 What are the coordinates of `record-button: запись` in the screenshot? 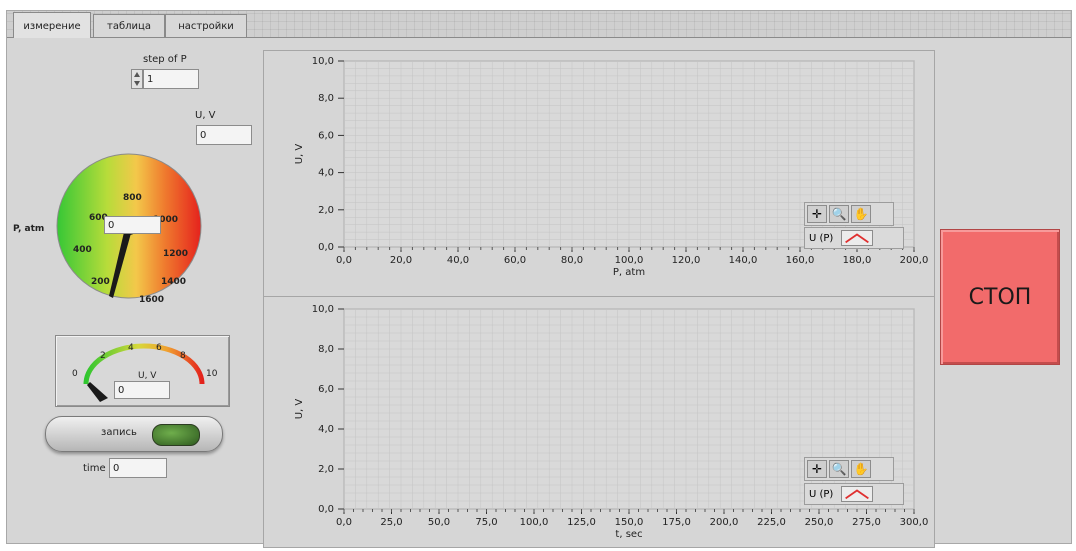 It's located at (134, 434).